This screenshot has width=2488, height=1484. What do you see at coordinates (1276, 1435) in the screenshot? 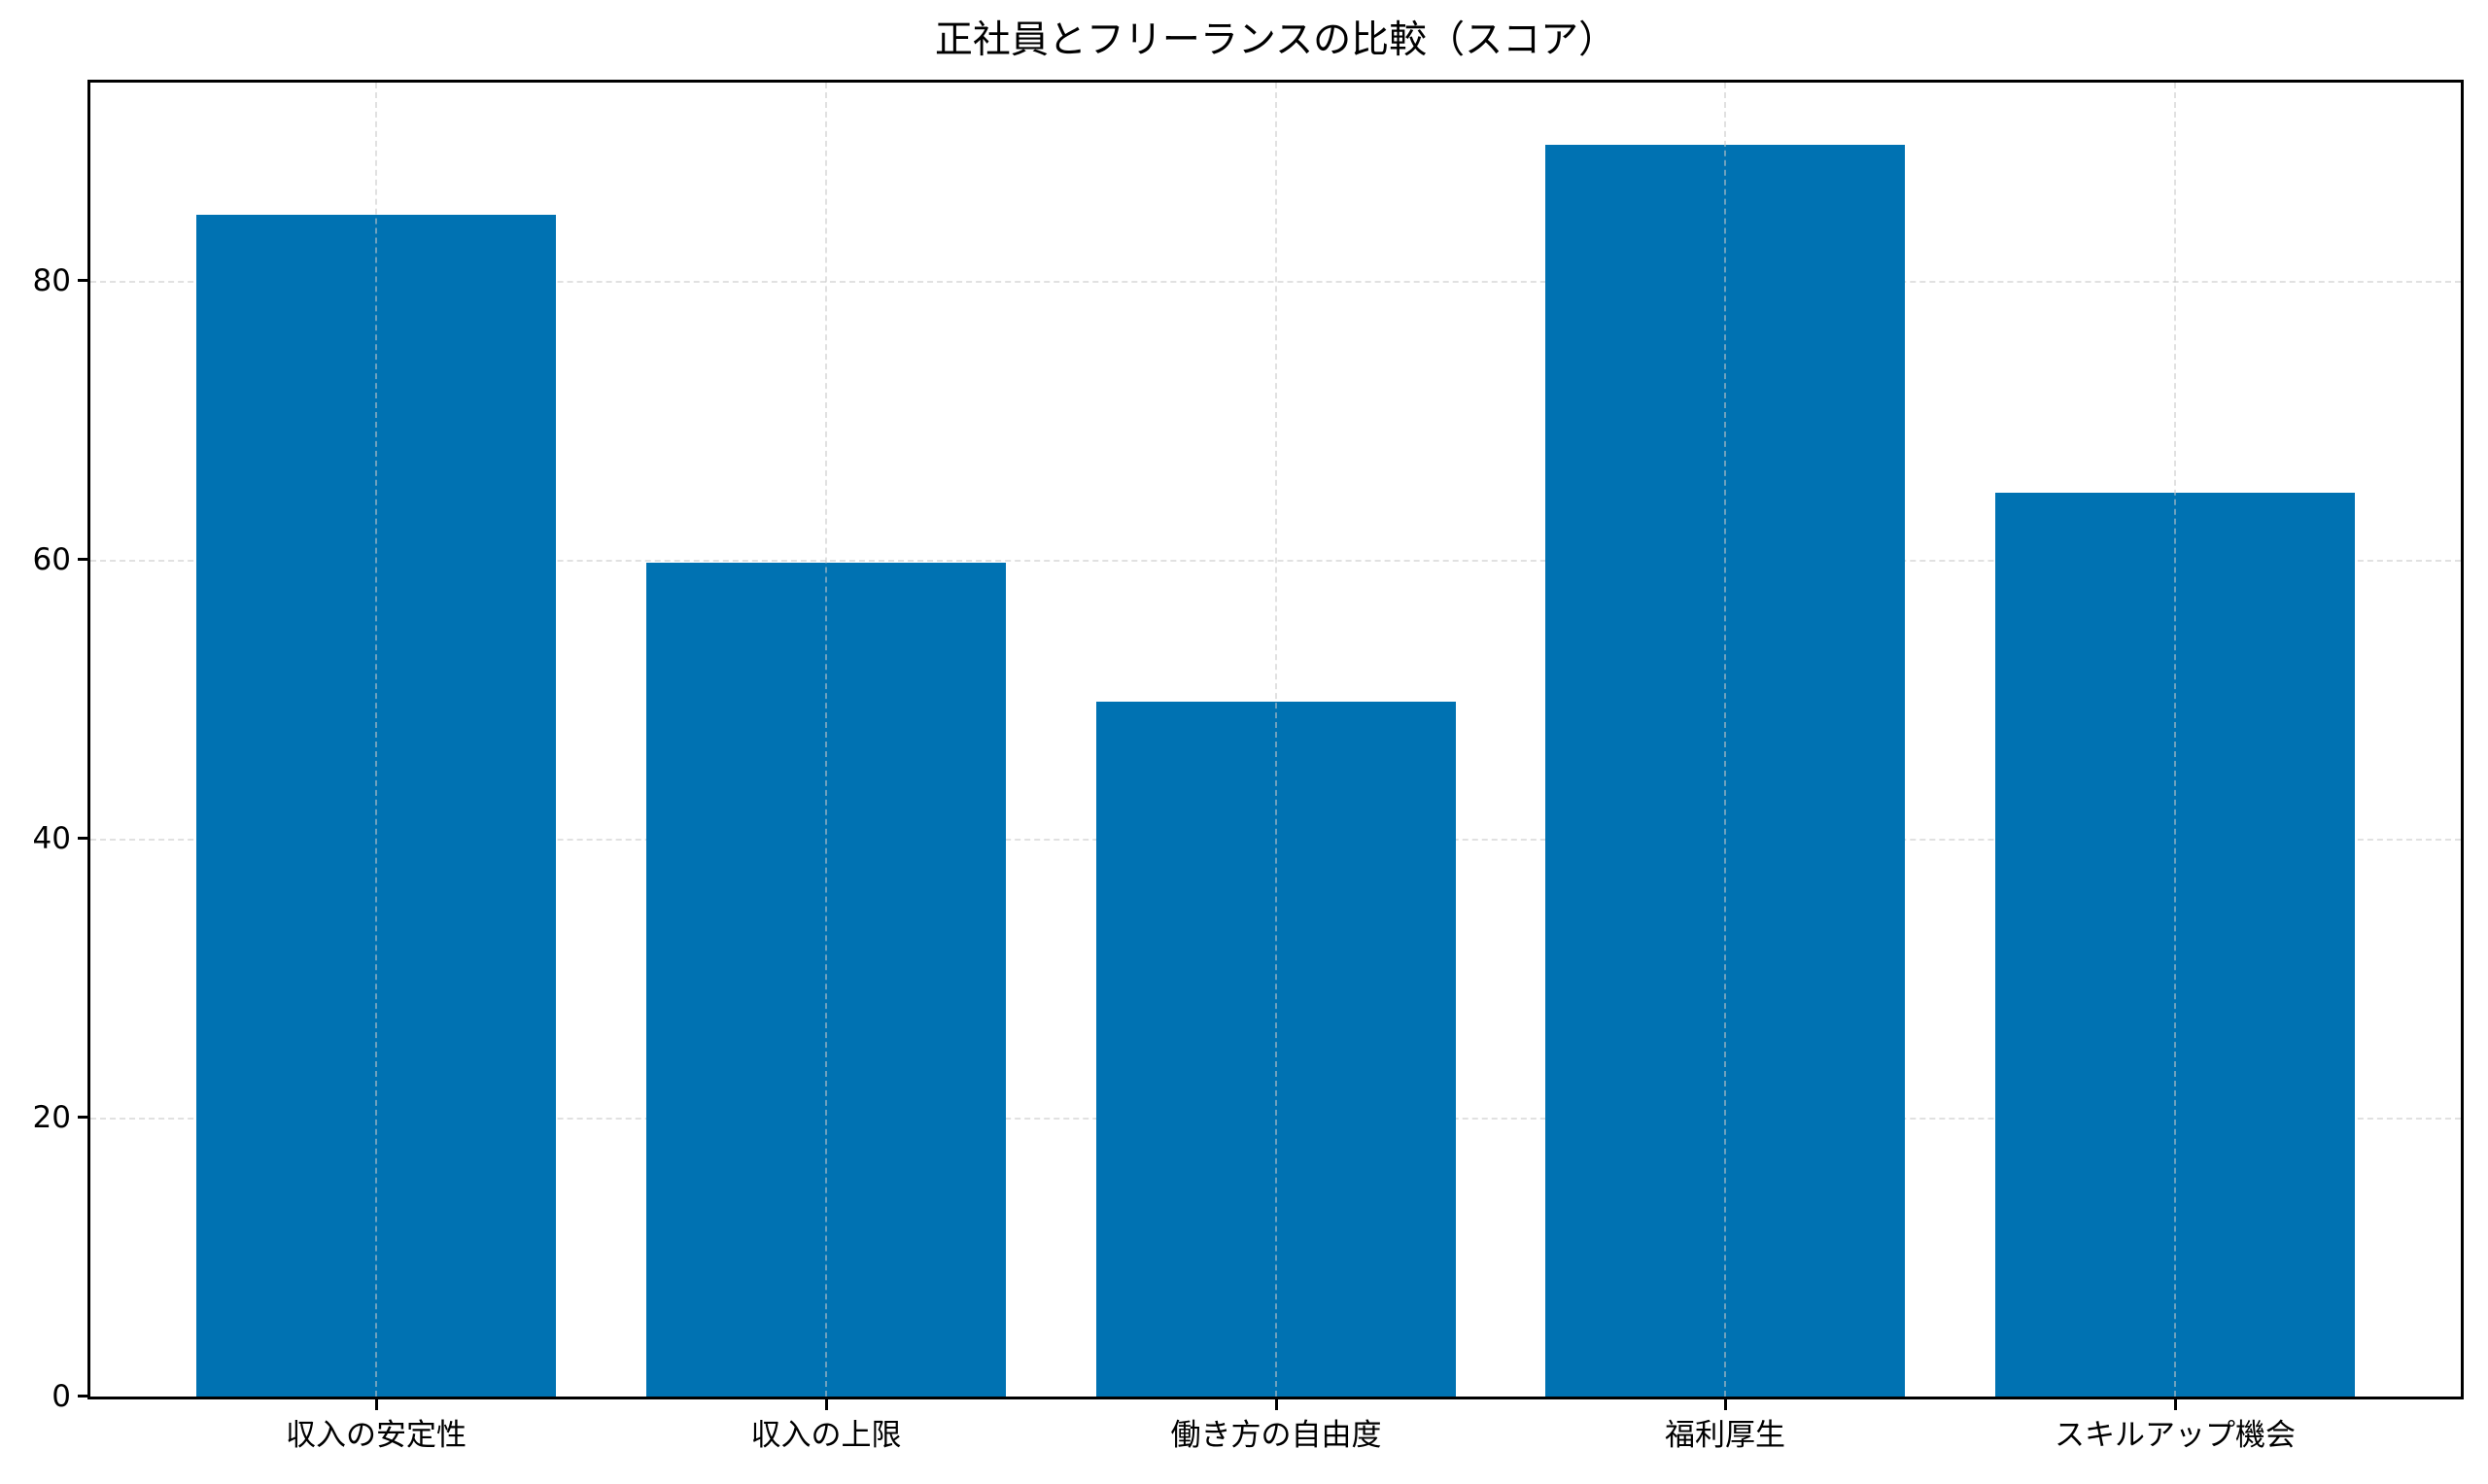
I see `x-tick-label-2: 働き方の自由度` at bounding box center [1276, 1435].